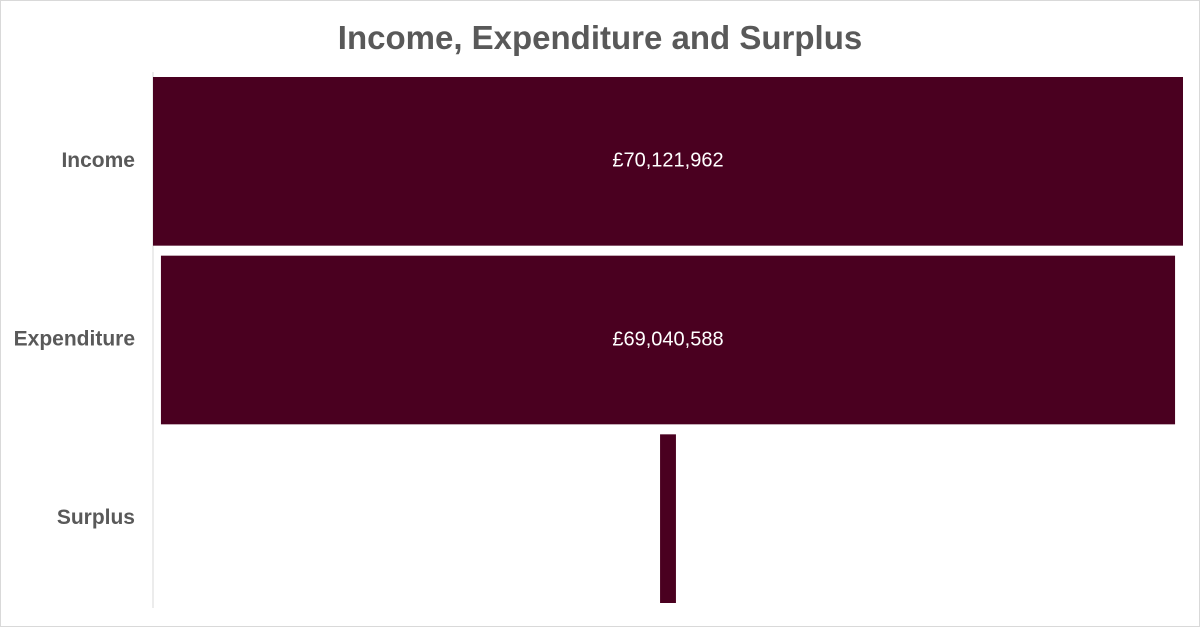 The image size is (1200, 627). I want to click on data-label-income: £70,121,962, so click(667, 161).